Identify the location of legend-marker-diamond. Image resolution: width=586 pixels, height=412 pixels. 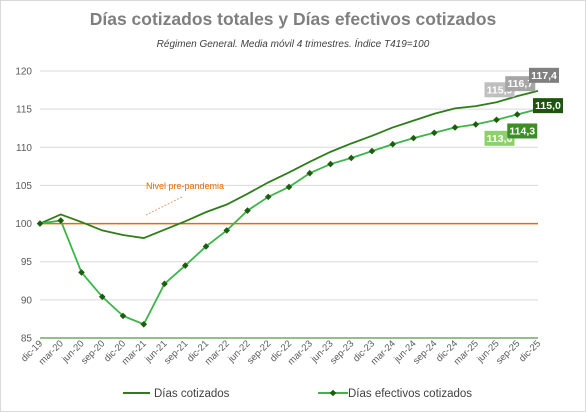
(333, 393).